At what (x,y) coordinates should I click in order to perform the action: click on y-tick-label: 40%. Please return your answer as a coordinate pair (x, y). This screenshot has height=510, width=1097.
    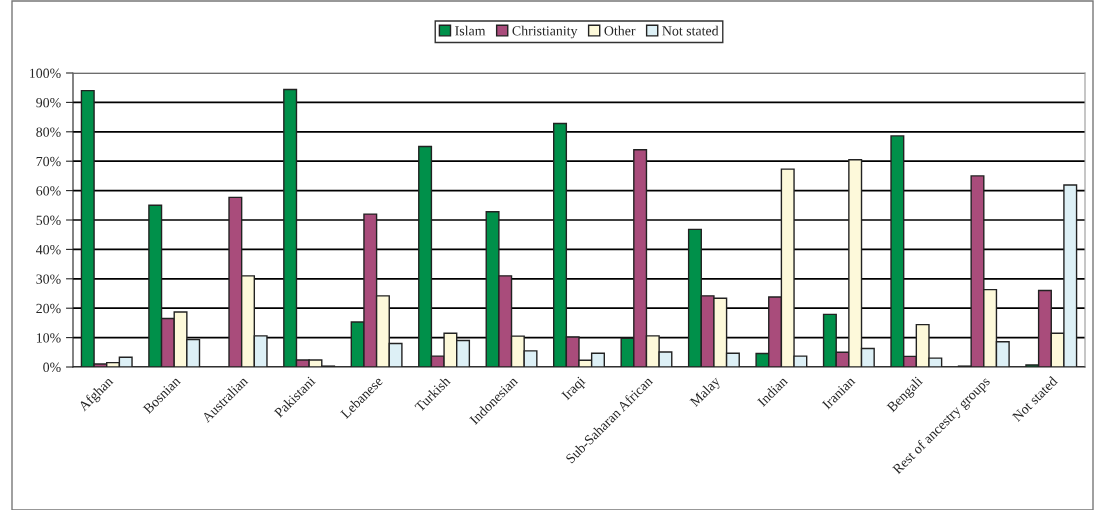
    Looking at the image, I should click on (48, 249).